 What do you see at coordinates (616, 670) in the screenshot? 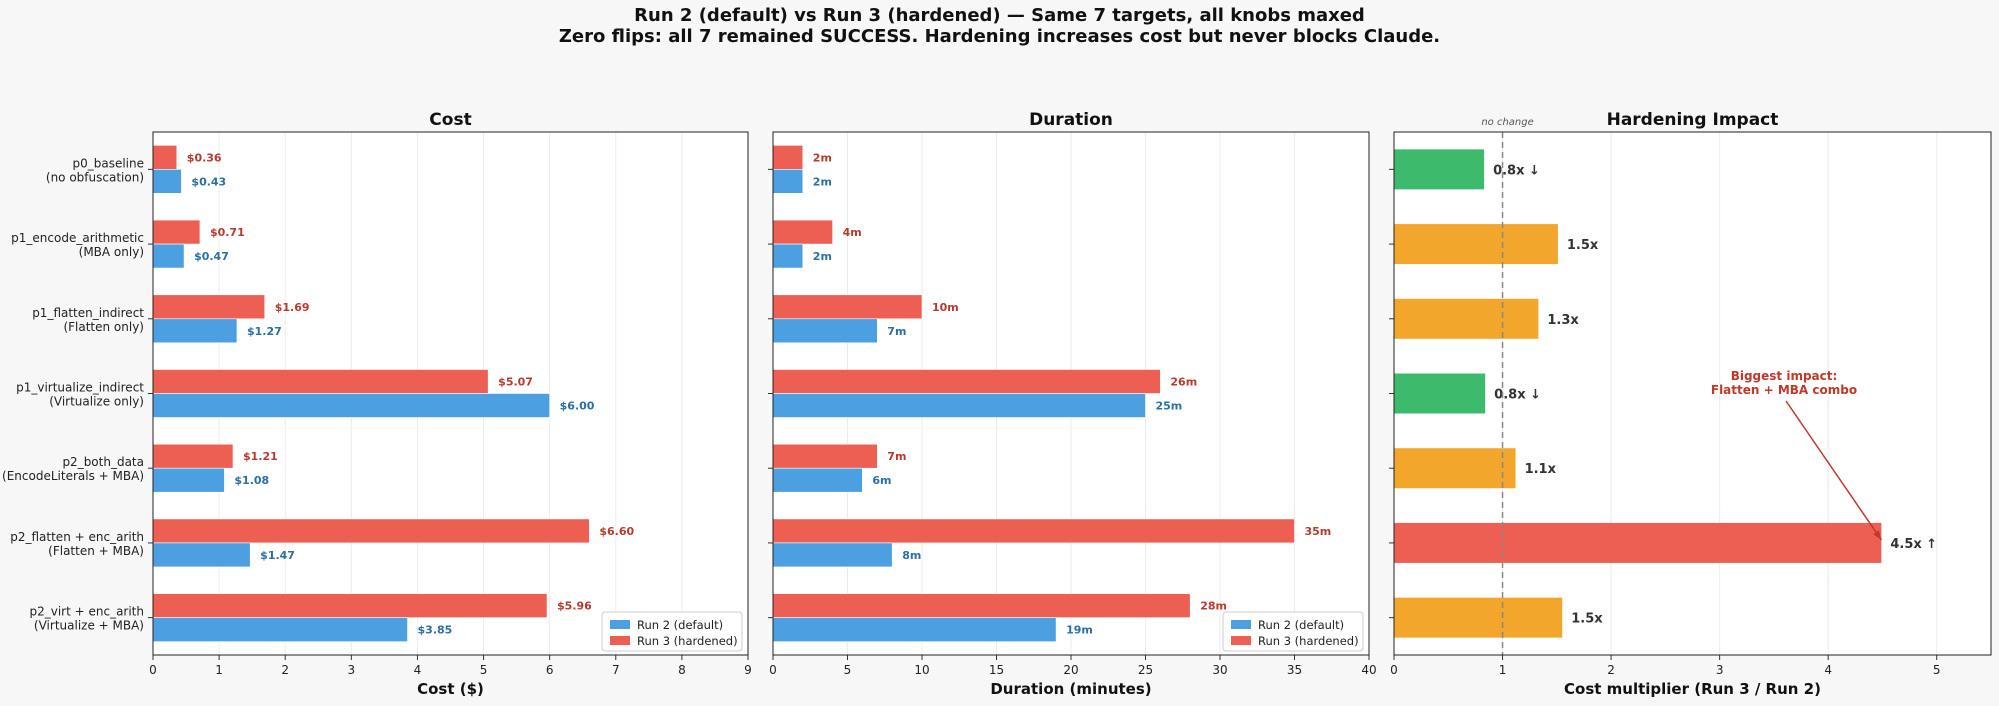
I see `x-tick-label: 7` at bounding box center [616, 670].